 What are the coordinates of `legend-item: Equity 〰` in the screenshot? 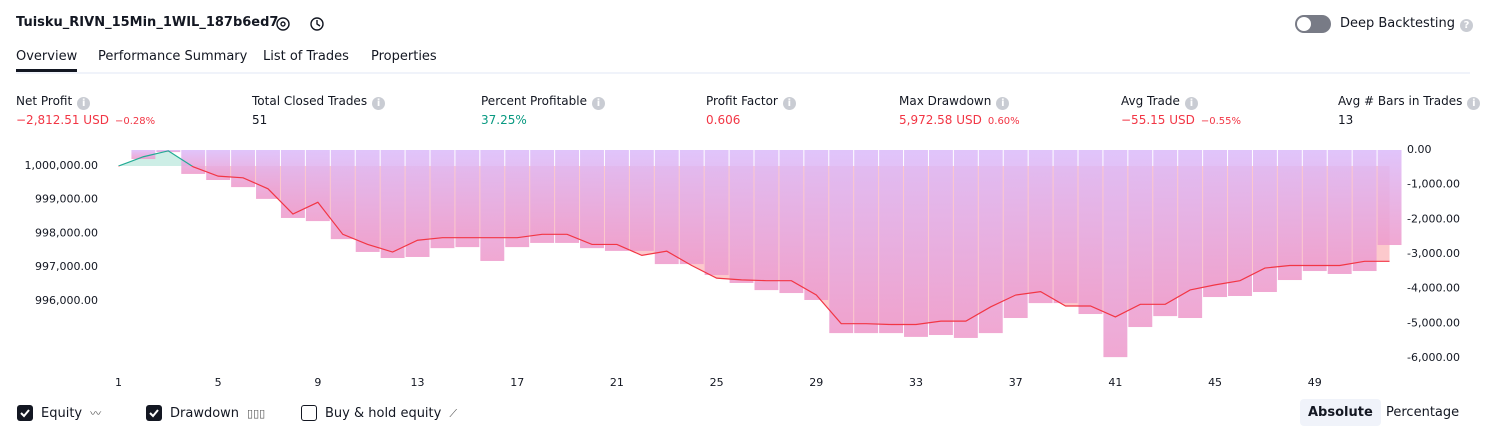 It's located at (59, 413).